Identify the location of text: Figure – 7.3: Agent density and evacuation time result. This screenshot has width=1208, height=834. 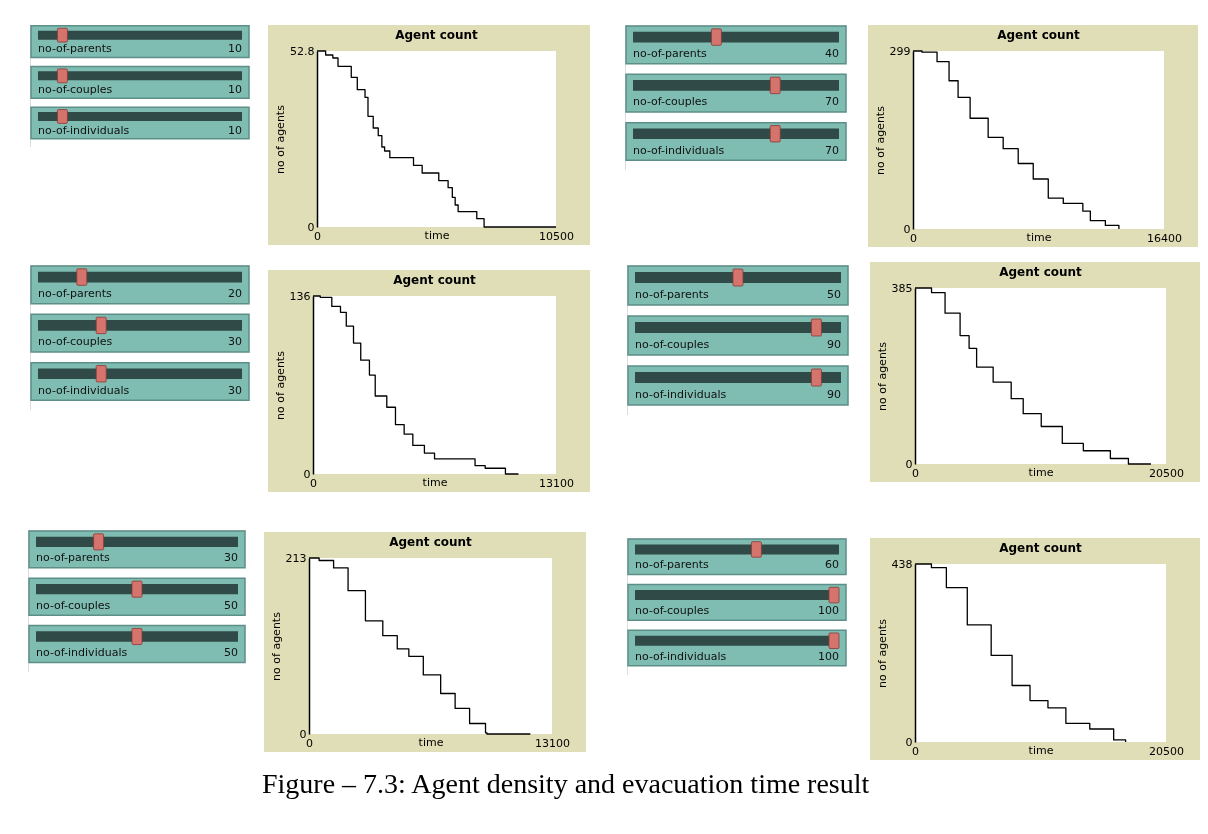
(566, 784).